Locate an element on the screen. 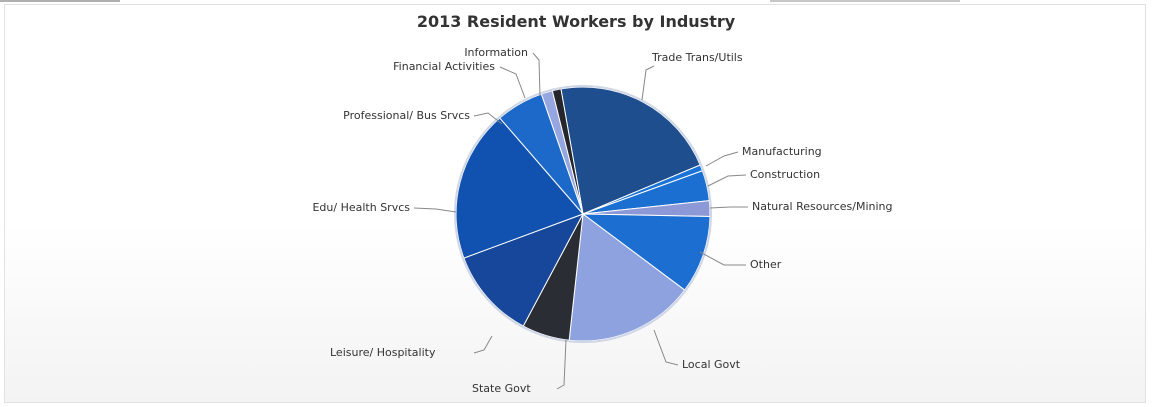 Image resolution: width=1152 pixels, height=407 pixels. slice-label: Information is located at coordinates (496, 52).